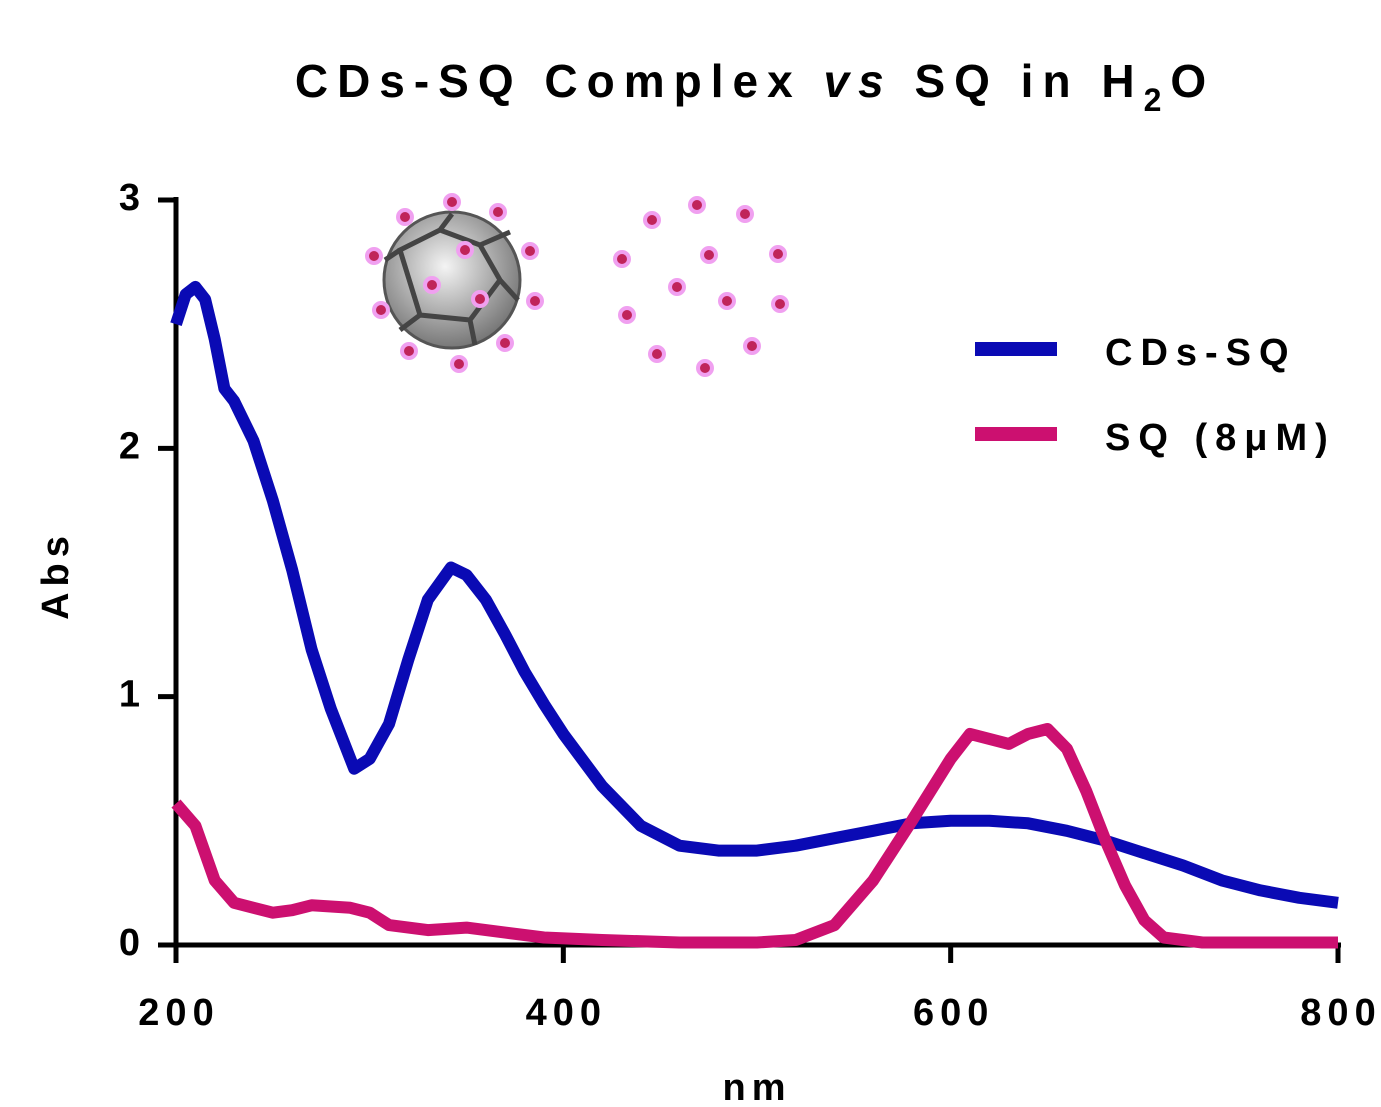 The image size is (1381, 1107). Describe the element at coordinates (953, 1013) in the screenshot. I see `x-tick-label: 600` at that location.